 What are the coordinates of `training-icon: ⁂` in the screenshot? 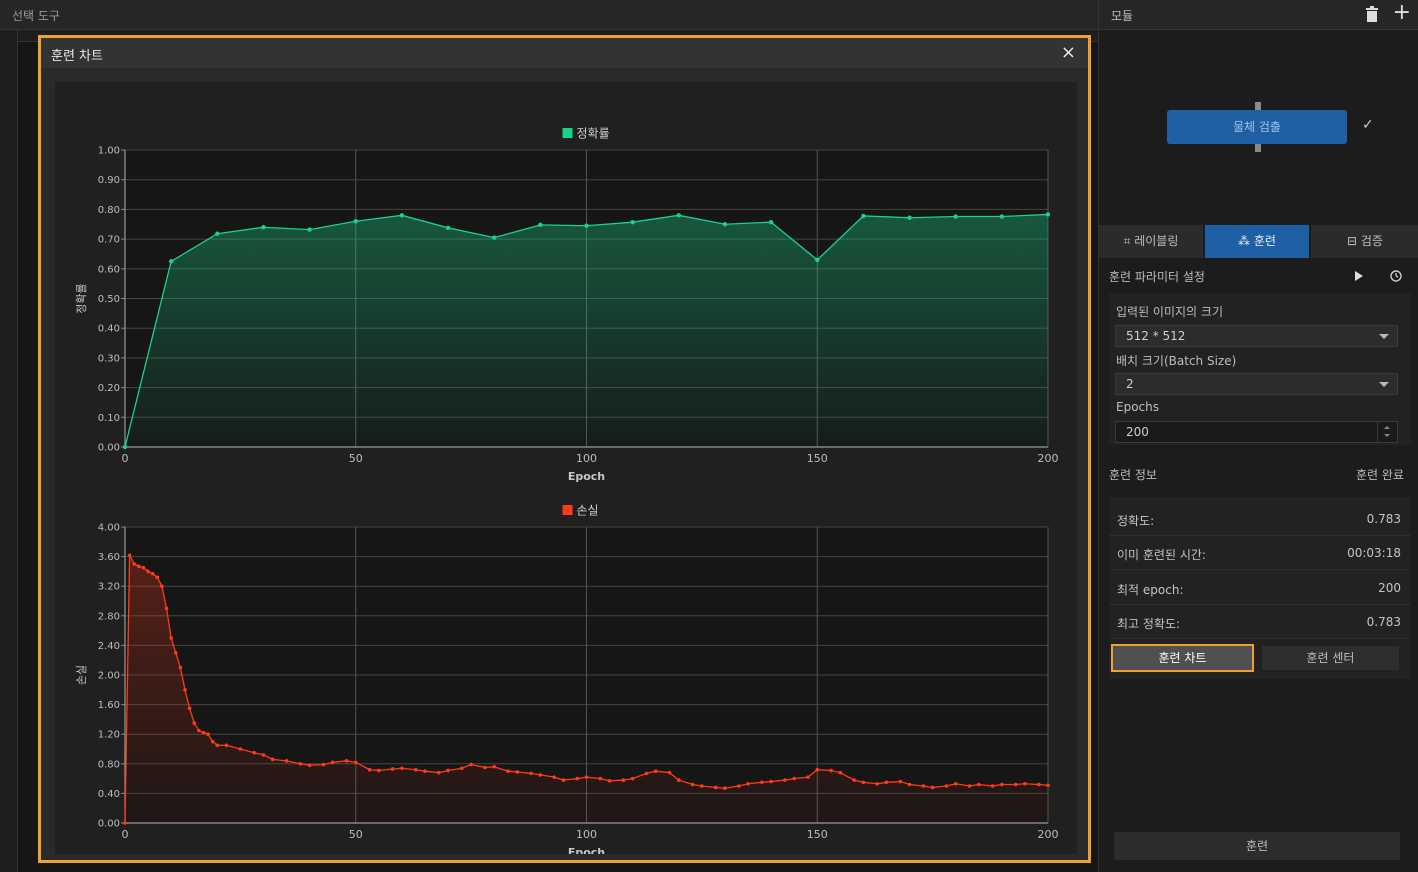 It's located at (1244, 241).